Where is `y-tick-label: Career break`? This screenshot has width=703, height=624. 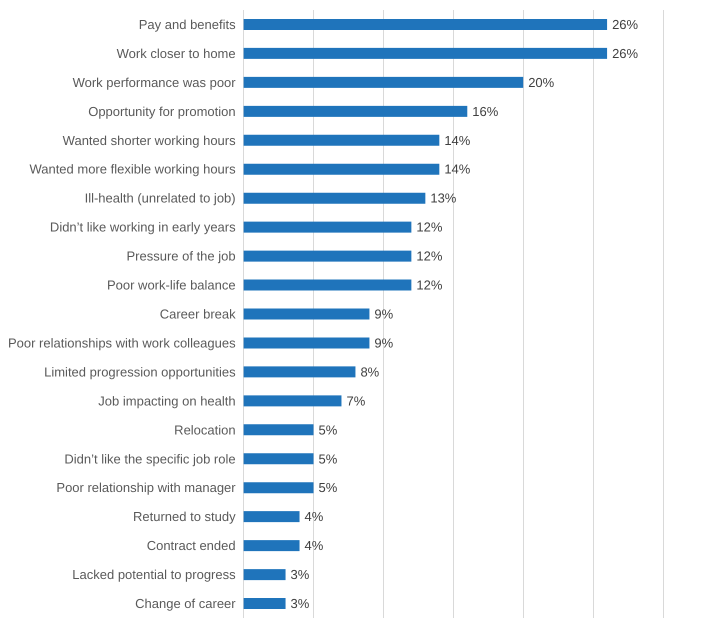 y-tick-label: Career break is located at coordinates (198, 314).